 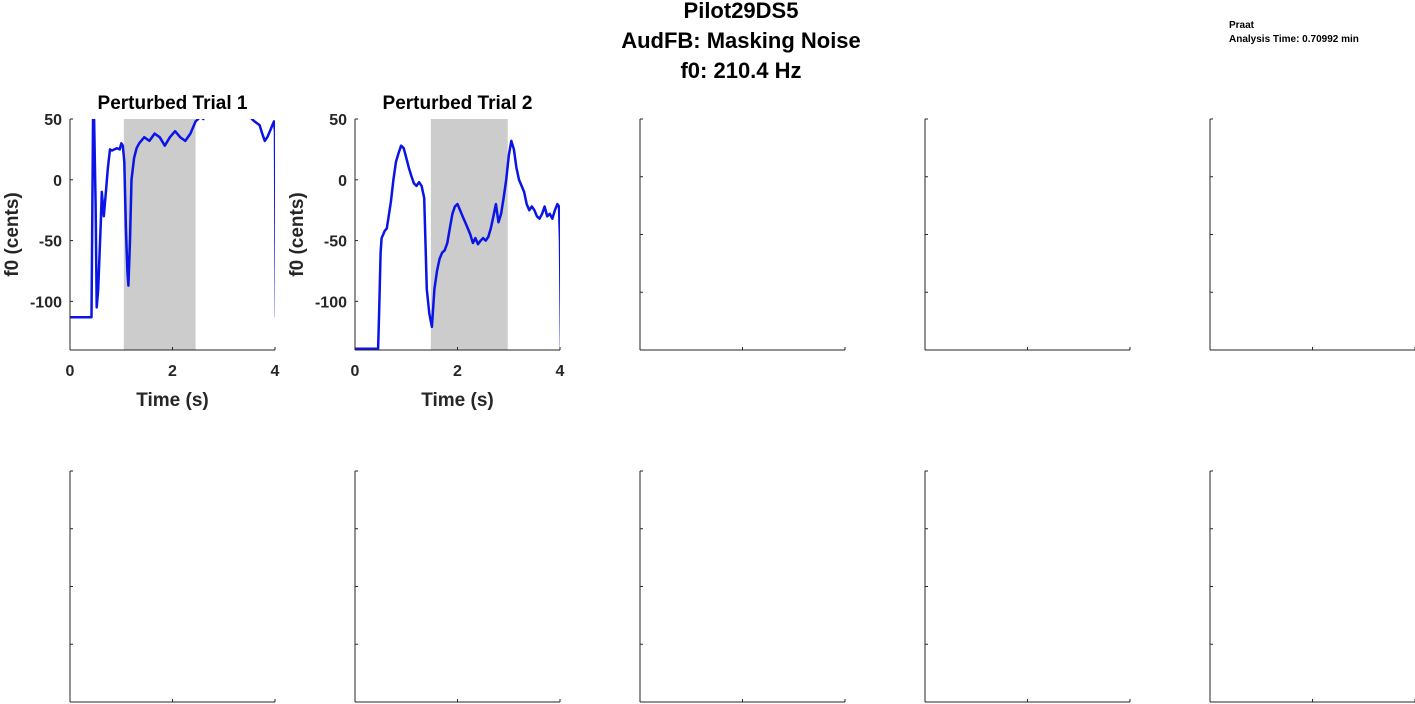 What do you see at coordinates (57, 181) in the screenshot?
I see `panel-1-y-tick-label: 0` at bounding box center [57, 181].